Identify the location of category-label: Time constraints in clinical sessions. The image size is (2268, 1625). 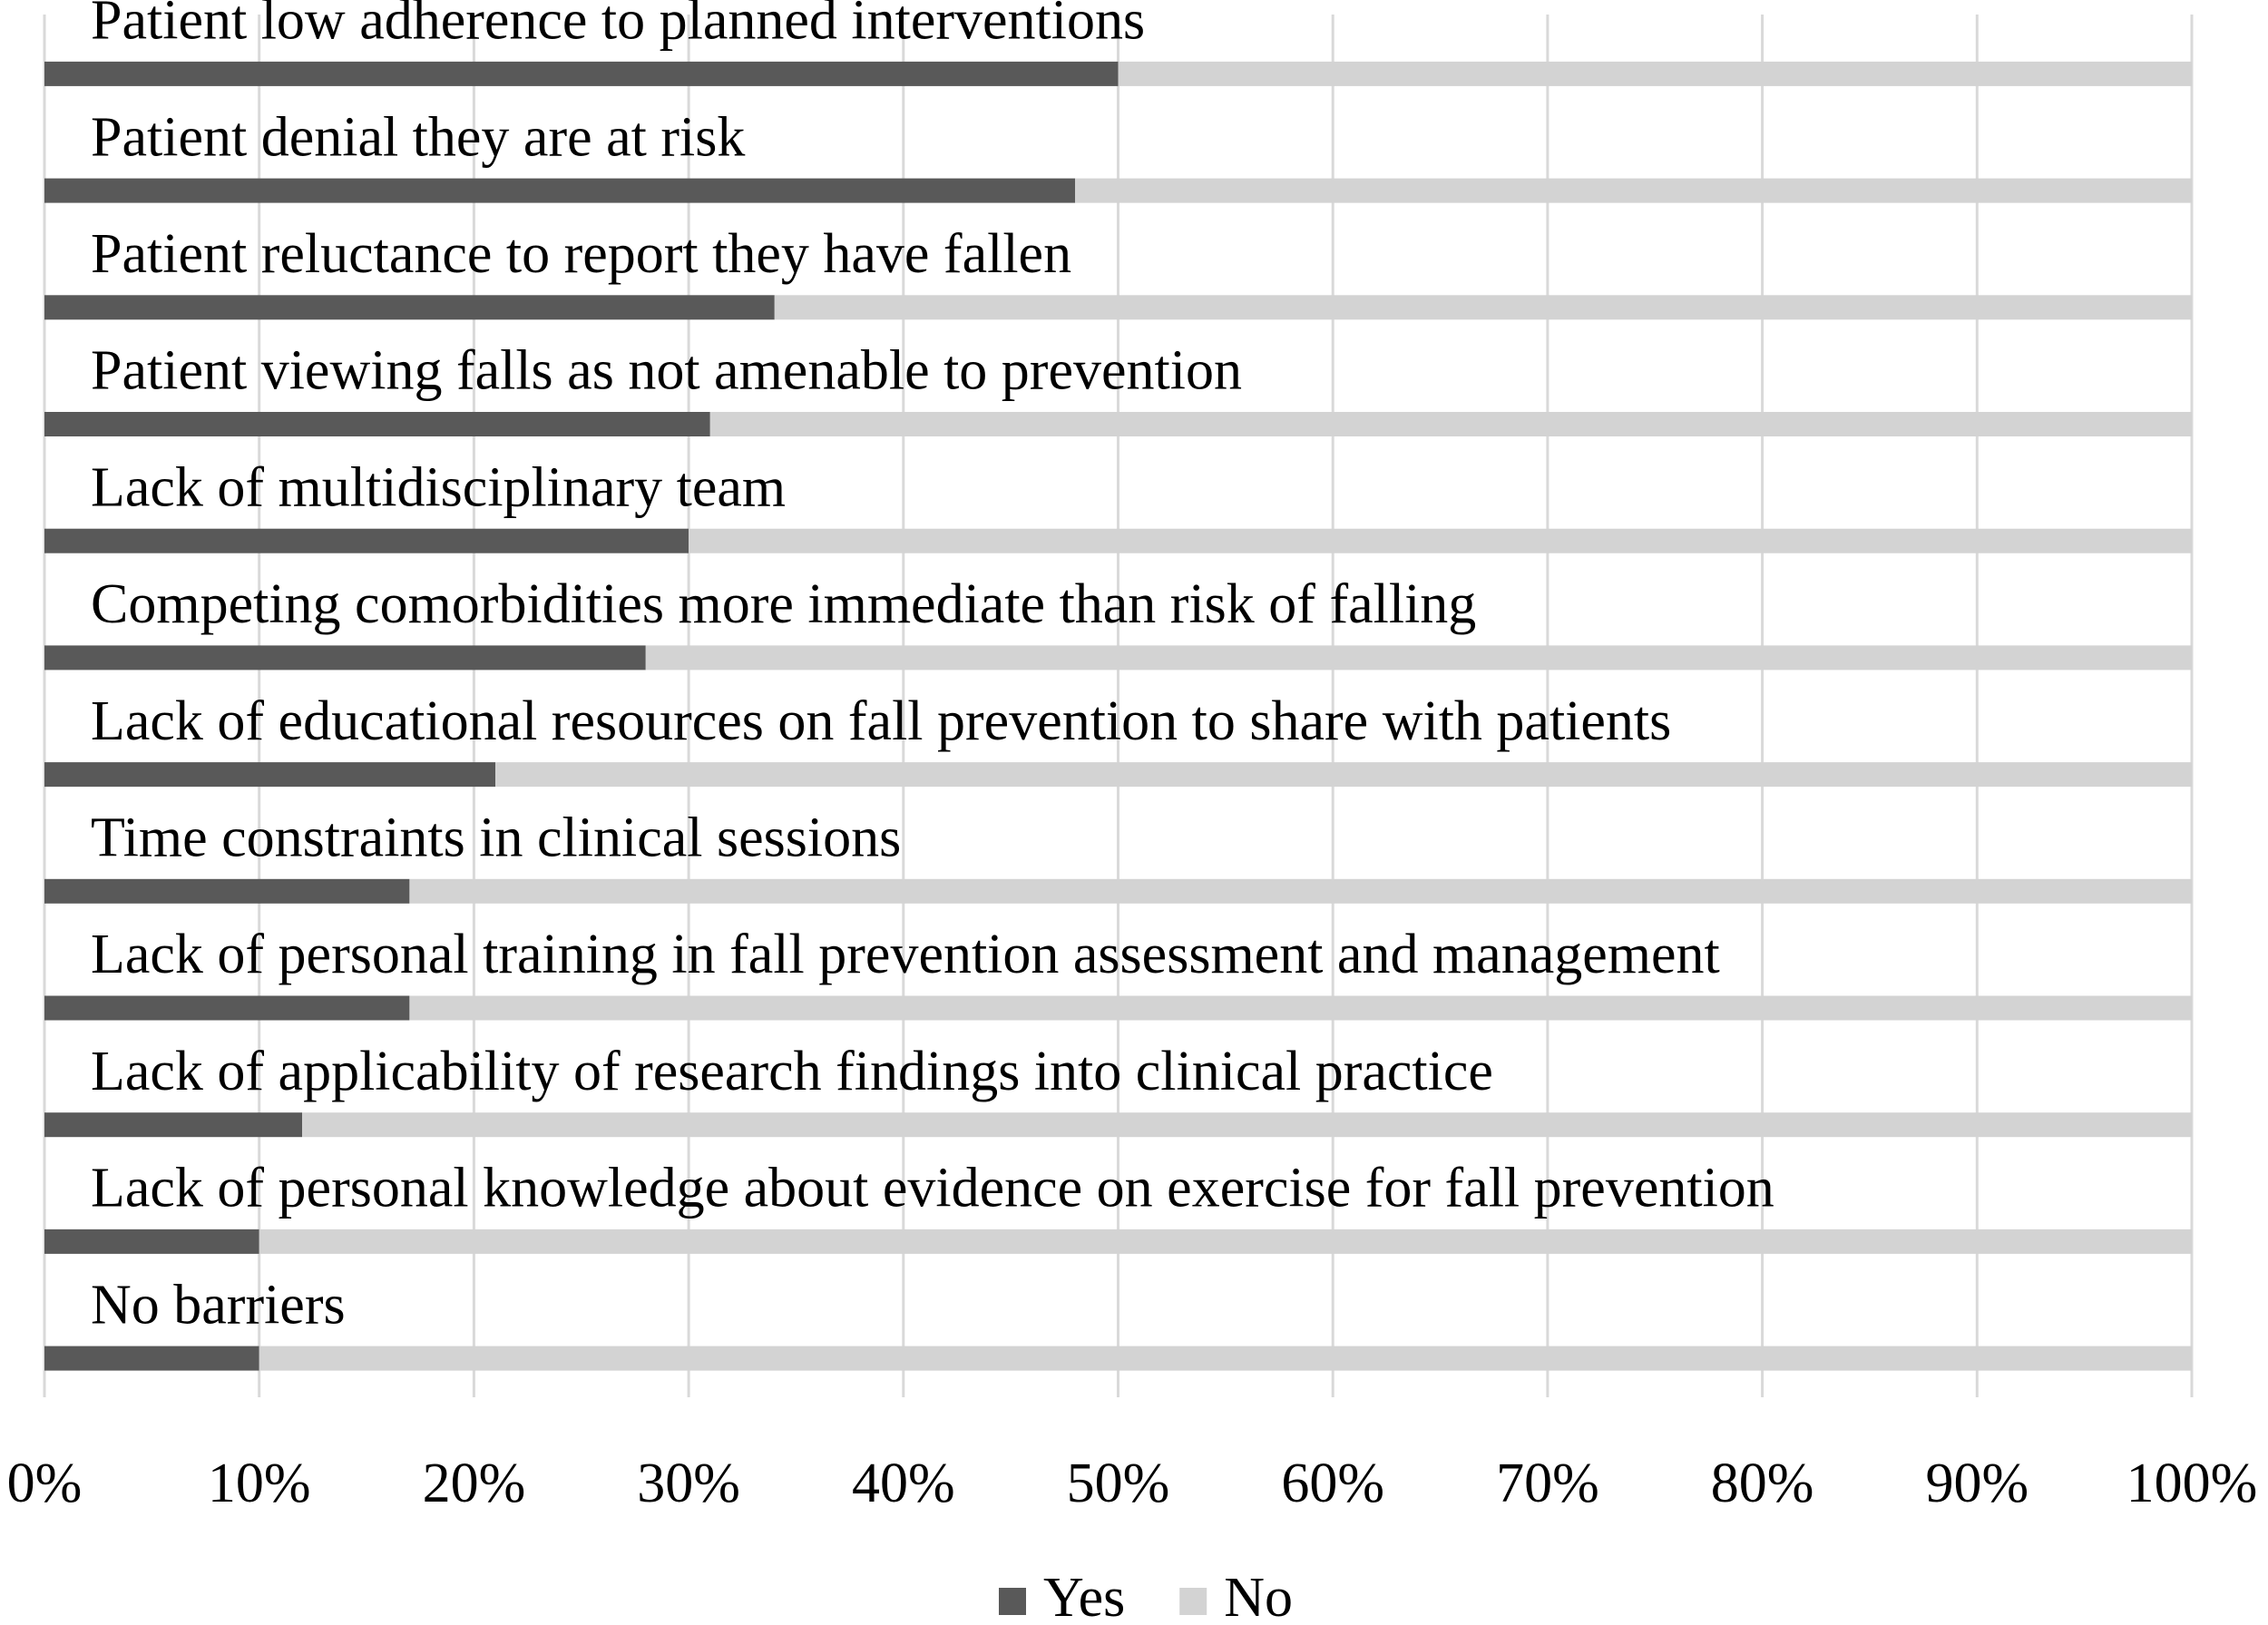
(496, 838).